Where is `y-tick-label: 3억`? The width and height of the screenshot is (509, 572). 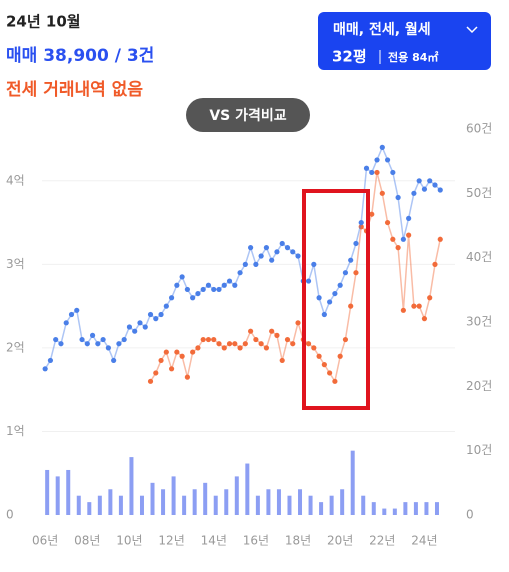 y-tick-label: 3억 is located at coordinates (15, 264).